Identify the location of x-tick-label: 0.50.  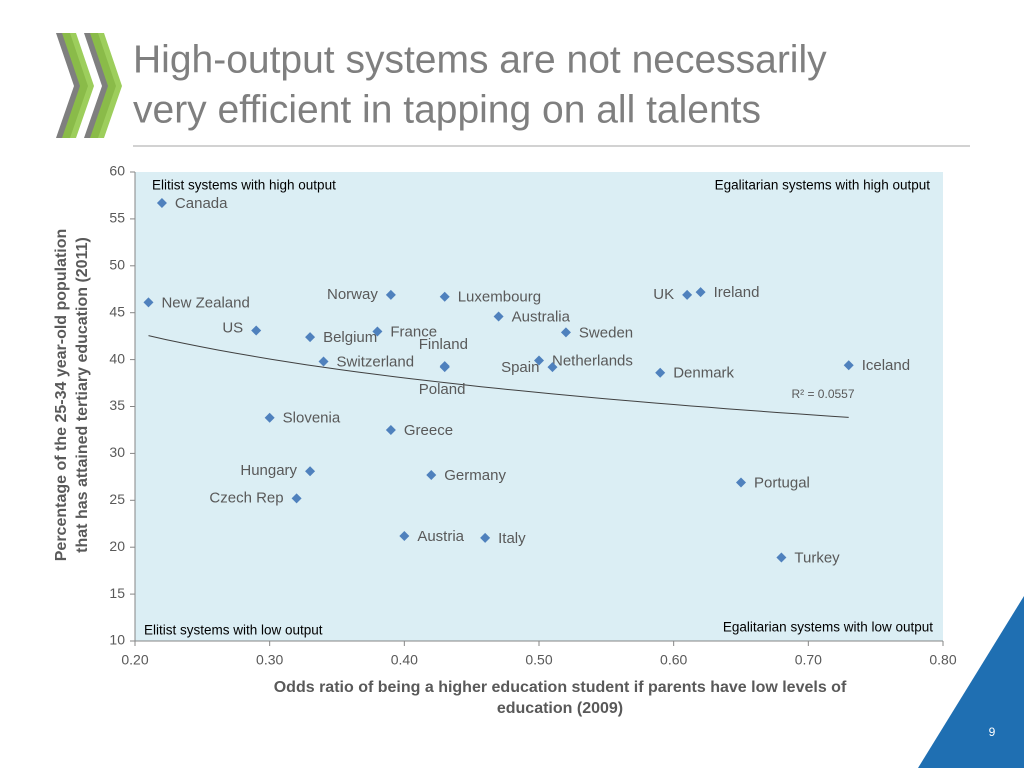
(538, 660).